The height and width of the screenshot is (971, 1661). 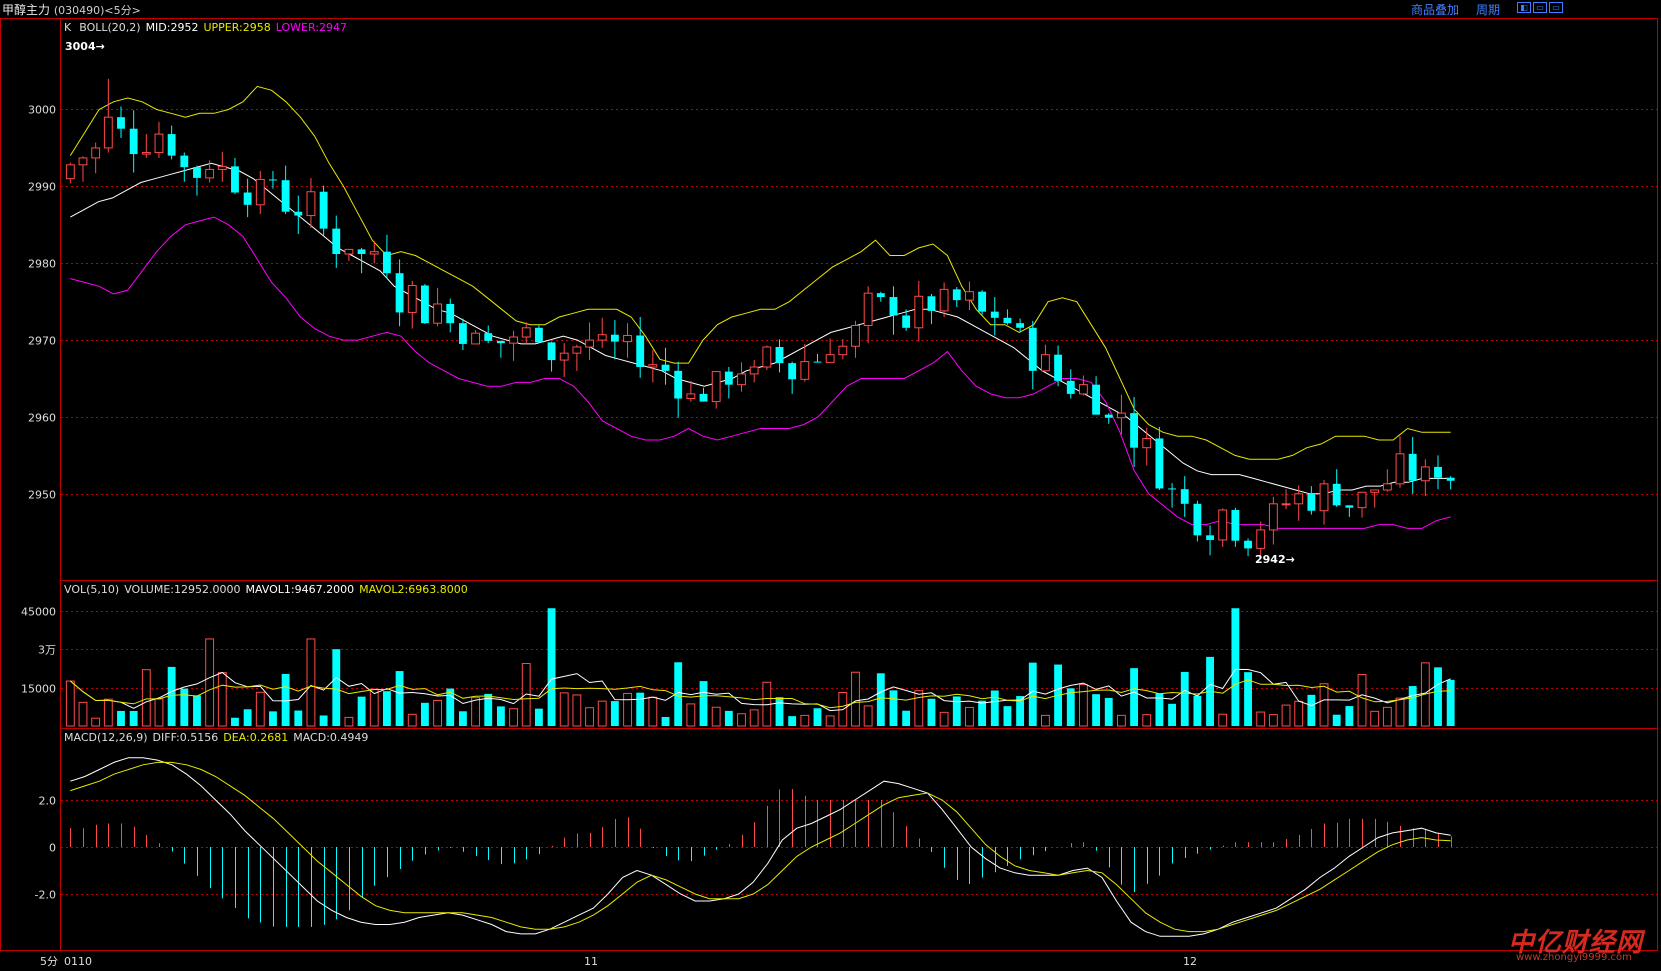 What do you see at coordinates (1556, 7) in the screenshot?
I see `close-icon: ▭` at bounding box center [1556, 7].